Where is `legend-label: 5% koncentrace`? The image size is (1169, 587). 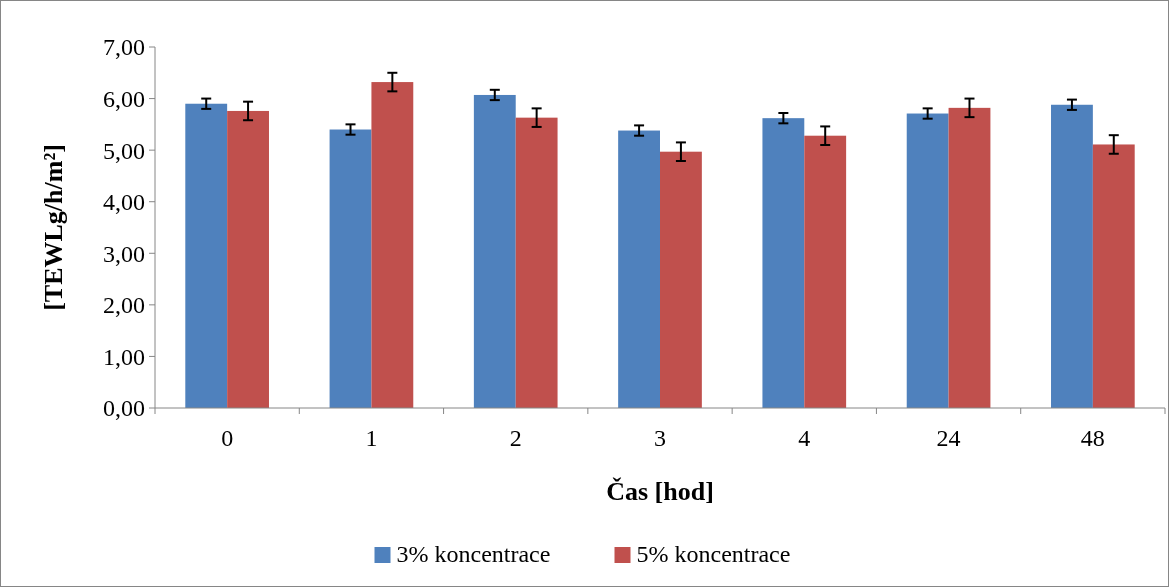
legend-label: 5% koncentrace is located at coordinates (713, 554).